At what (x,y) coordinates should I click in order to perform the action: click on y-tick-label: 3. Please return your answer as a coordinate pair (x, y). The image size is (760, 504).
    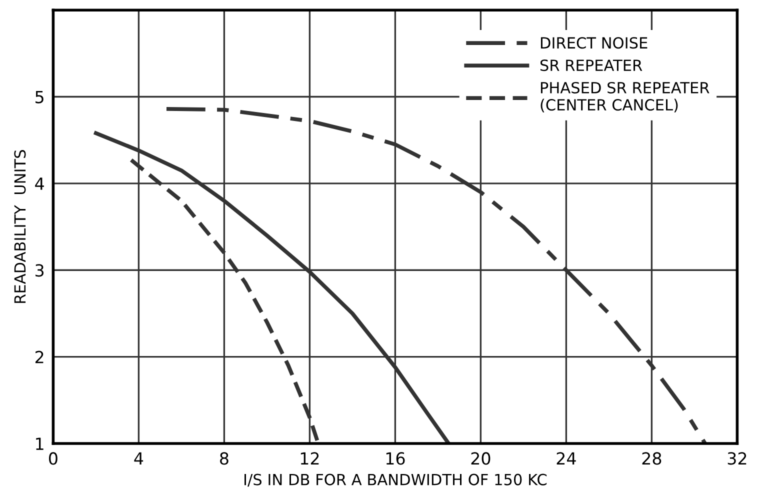
    Looking at the image, I should click on (40, 270).